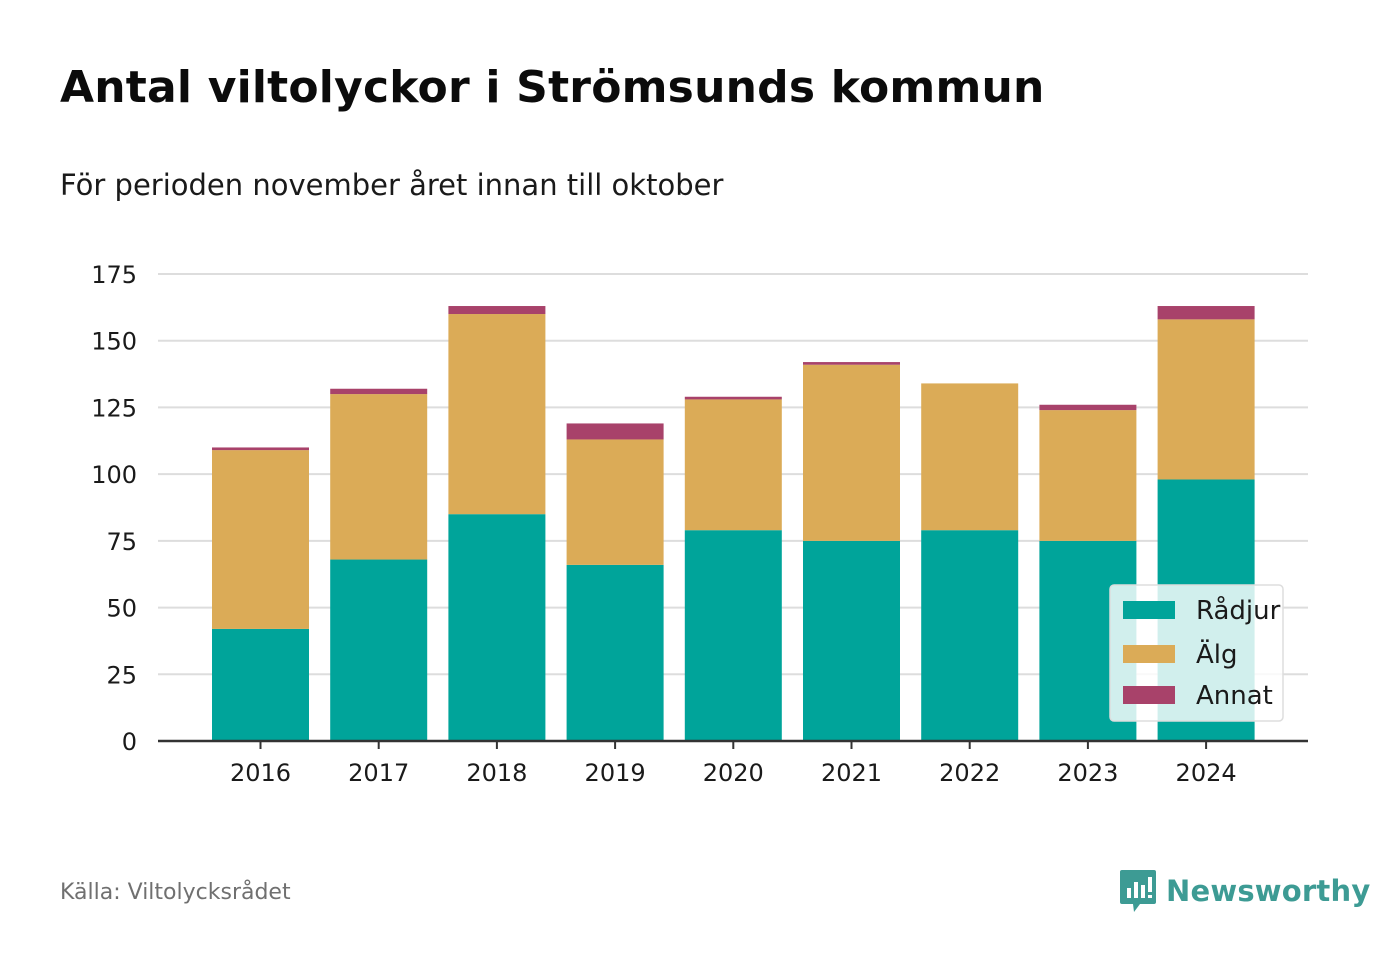  Describe the element at coordinates (260, 684) in the screenshot. I see `bar-rådjur-2016` at that location.